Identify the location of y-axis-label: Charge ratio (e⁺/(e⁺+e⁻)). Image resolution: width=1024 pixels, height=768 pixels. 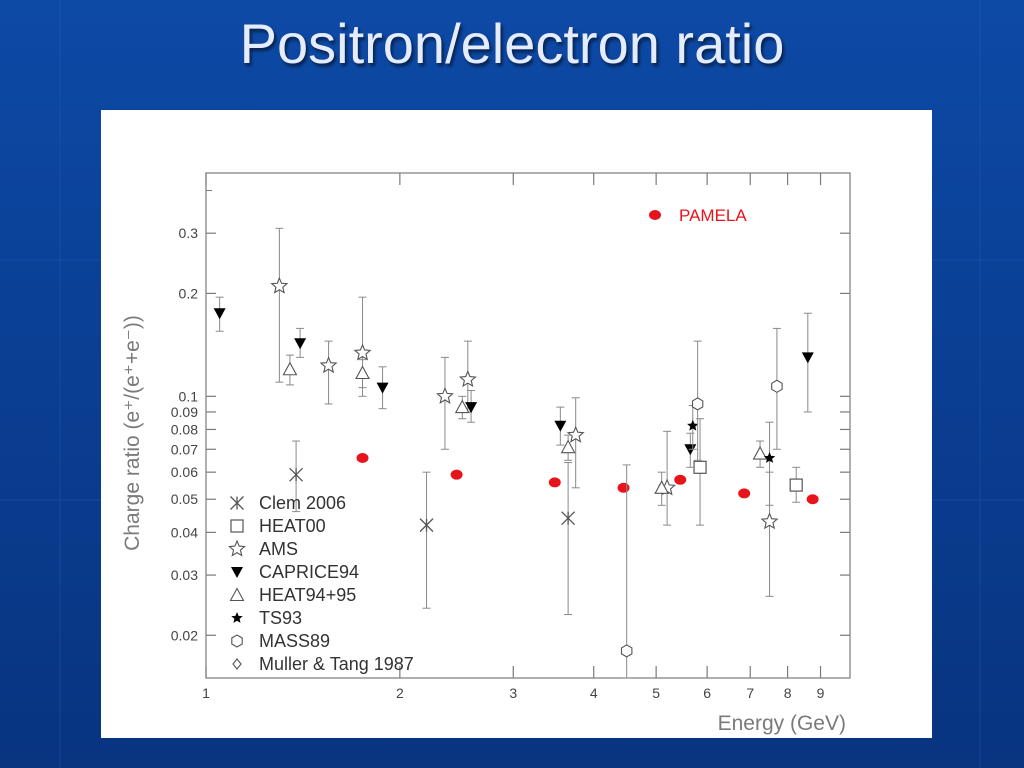
(132, 433).